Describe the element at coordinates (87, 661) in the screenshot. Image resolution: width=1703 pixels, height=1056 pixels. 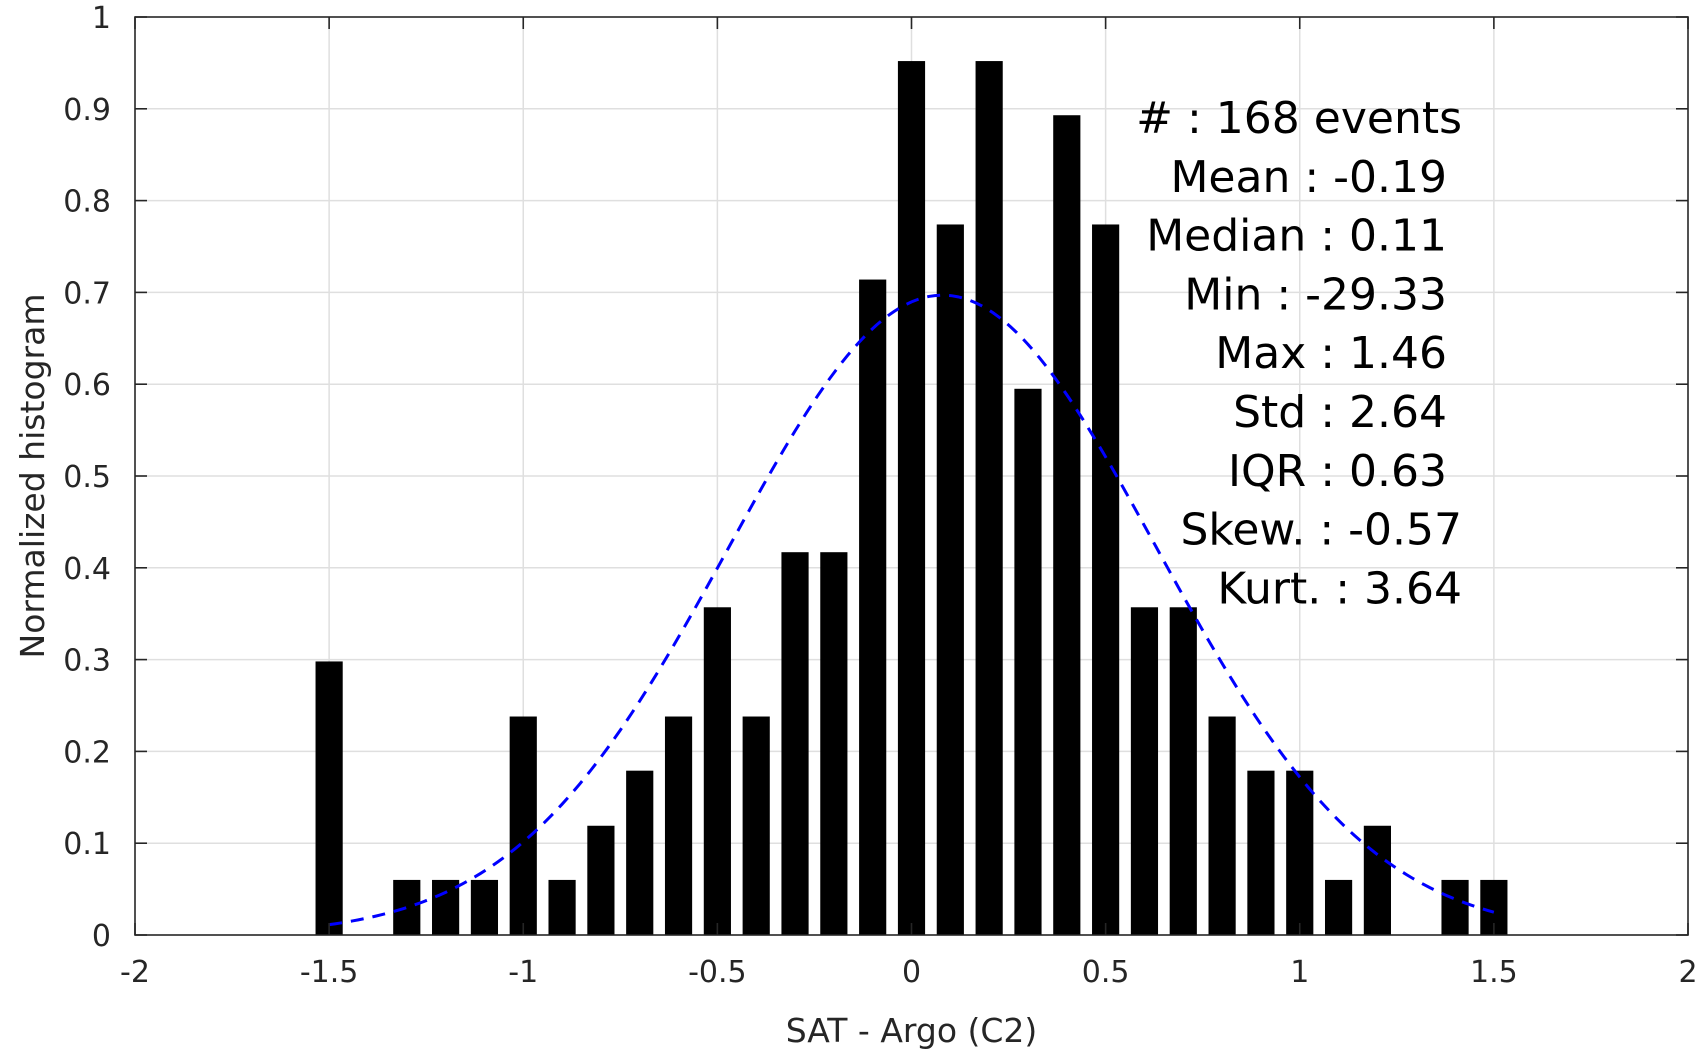
I see `y-tick-label: 0.3` at that location.